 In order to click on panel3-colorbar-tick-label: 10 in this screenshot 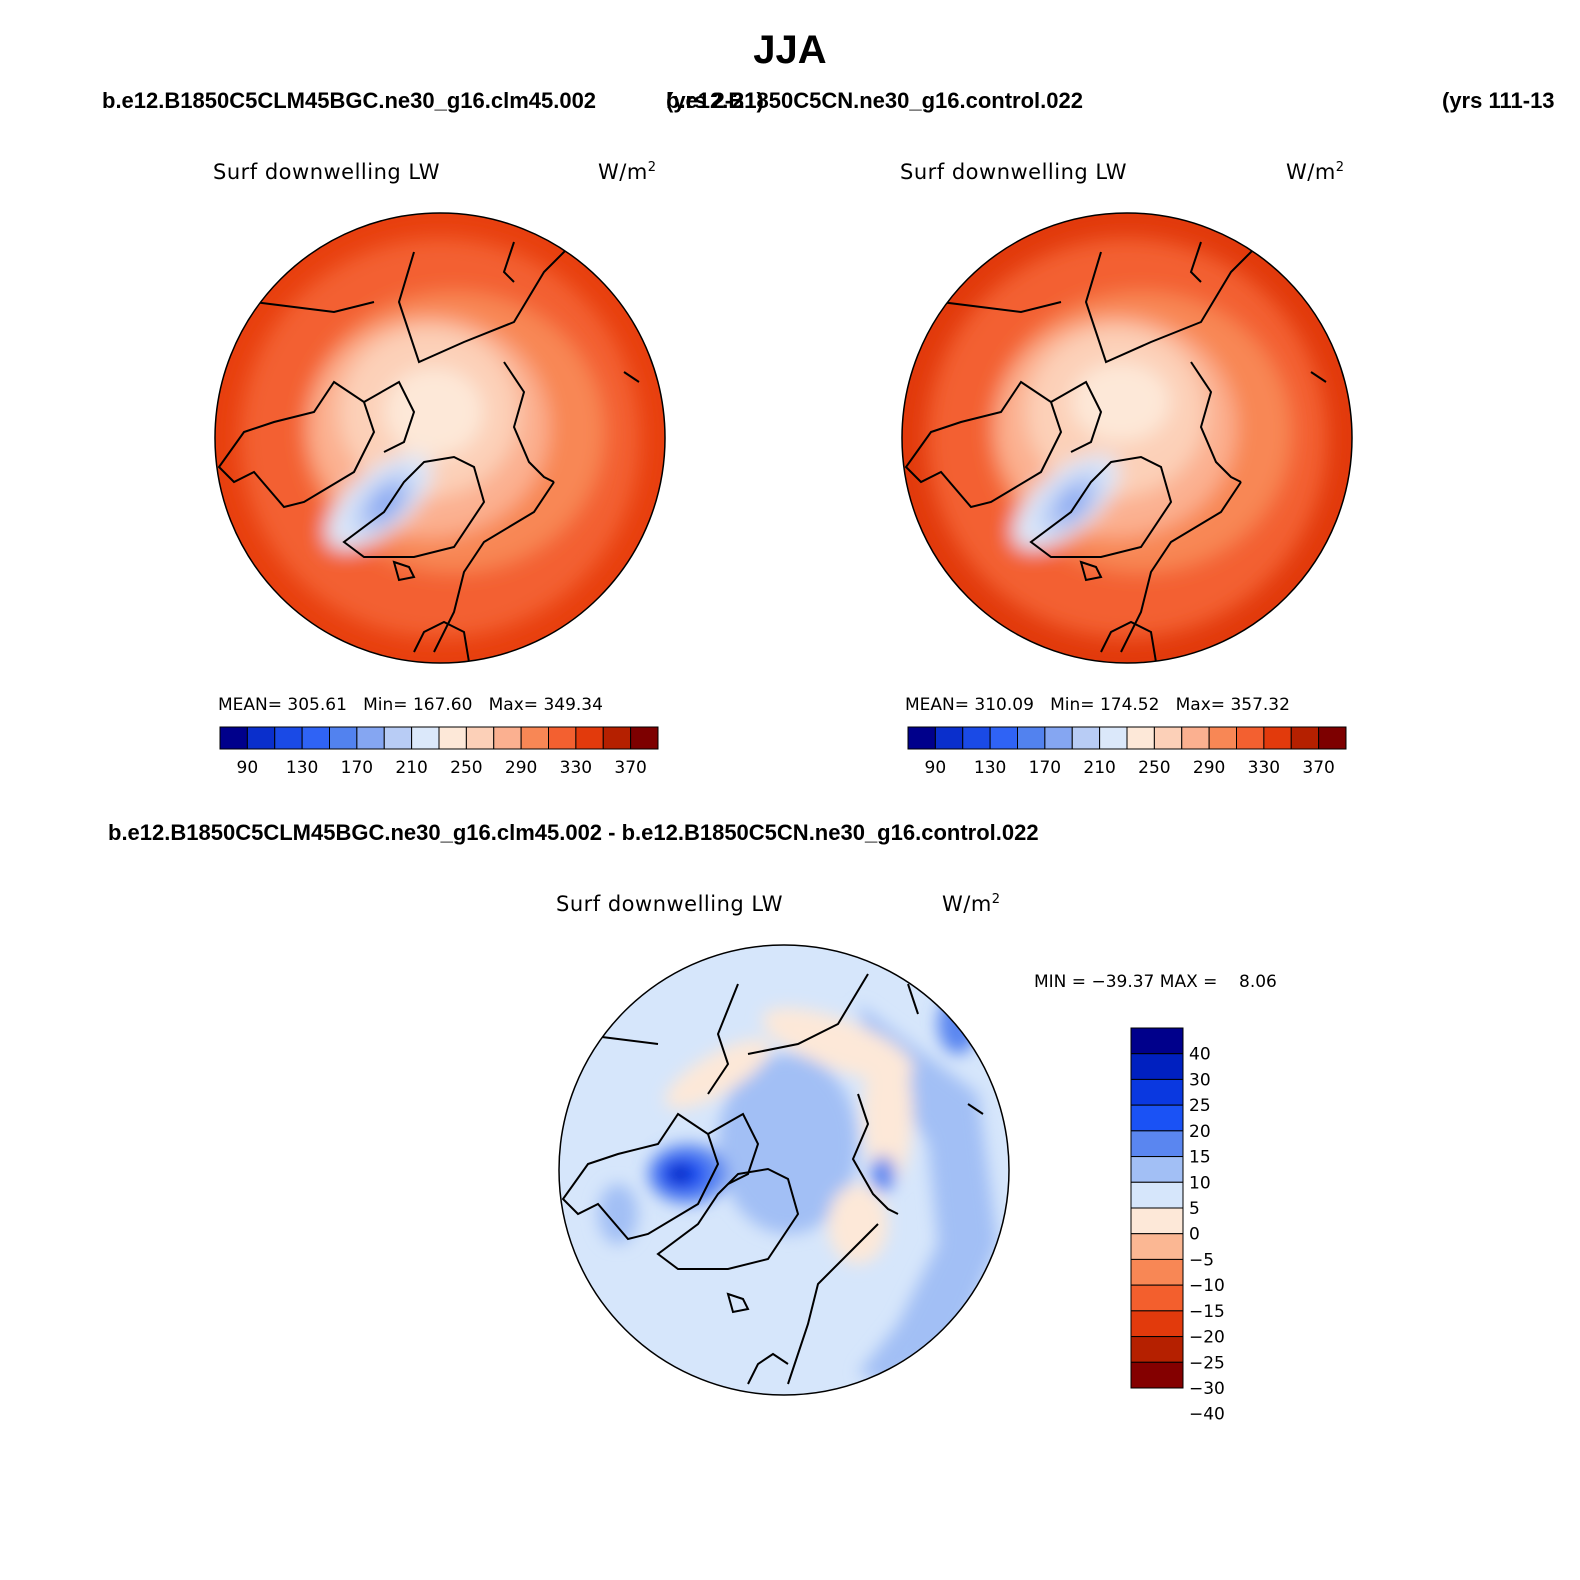, I will do `click(1200, 1183)`.